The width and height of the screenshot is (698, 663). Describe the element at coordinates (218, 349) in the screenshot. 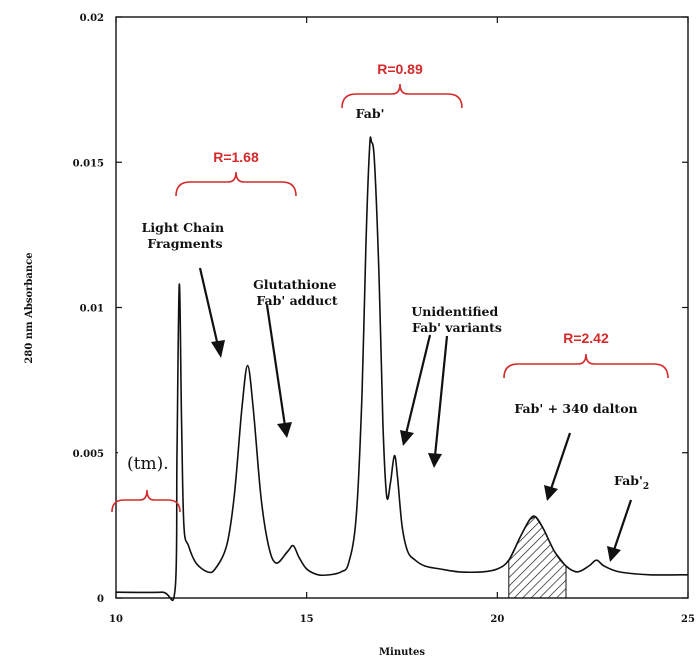

I see `arrow-light-chain-head` at that location.